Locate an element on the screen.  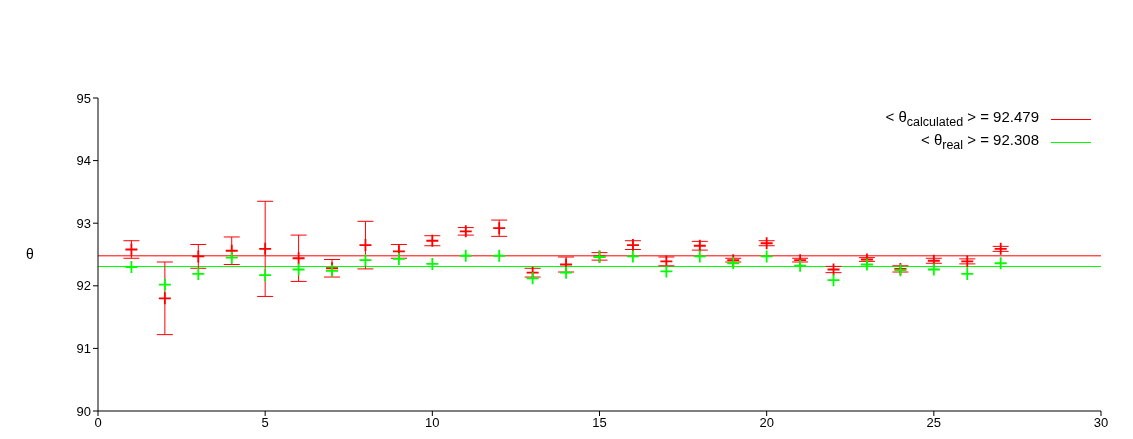
y-axis-title: θ is located at coordinates (30, 254).